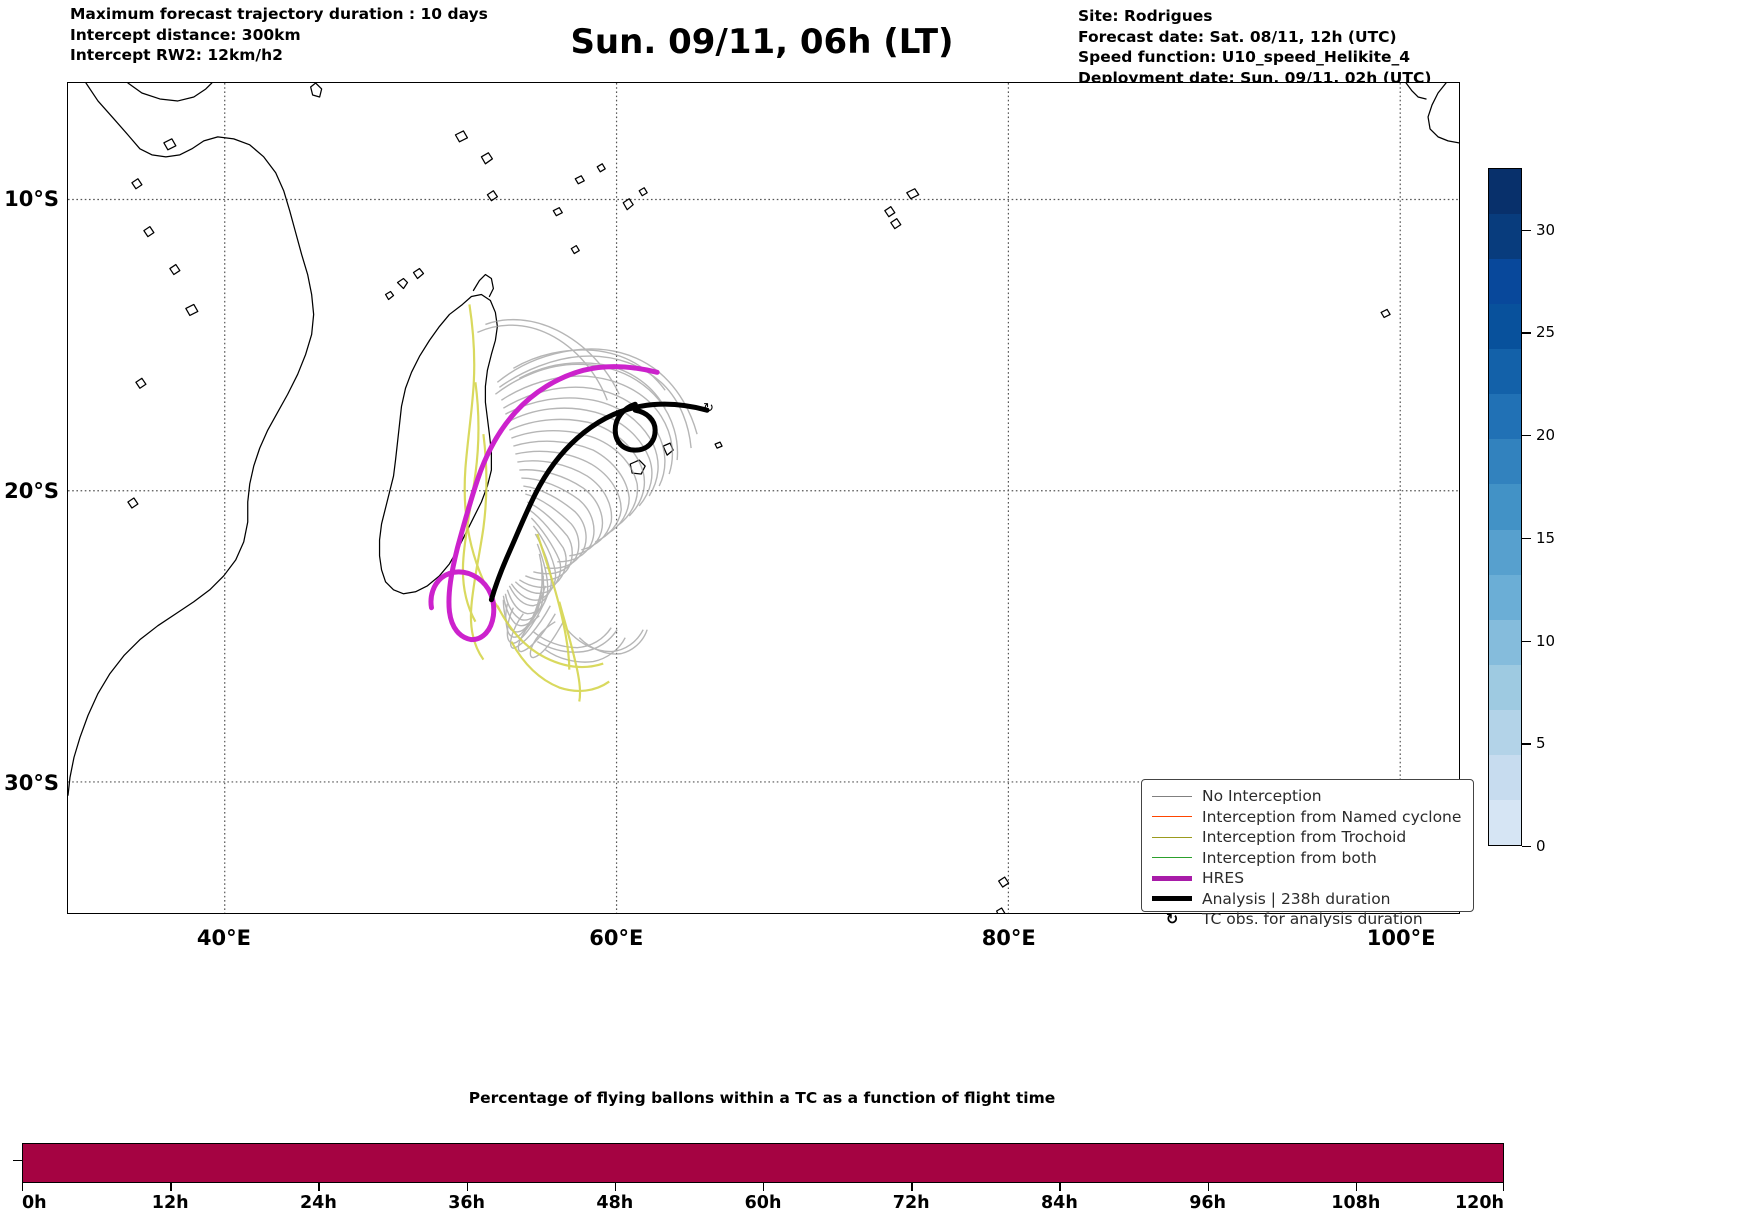  What do you see at coordinates (1541, 743) in the screenshot?
I see `colorbar-tick-label-5: 5` at bounding box center [1541, 743].